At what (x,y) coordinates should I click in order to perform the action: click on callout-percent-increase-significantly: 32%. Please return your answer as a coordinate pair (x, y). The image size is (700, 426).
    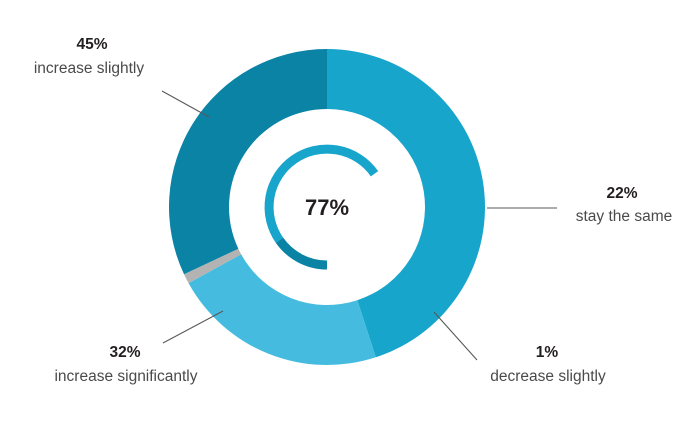
    Looking at the image, I should click on (124, 352).